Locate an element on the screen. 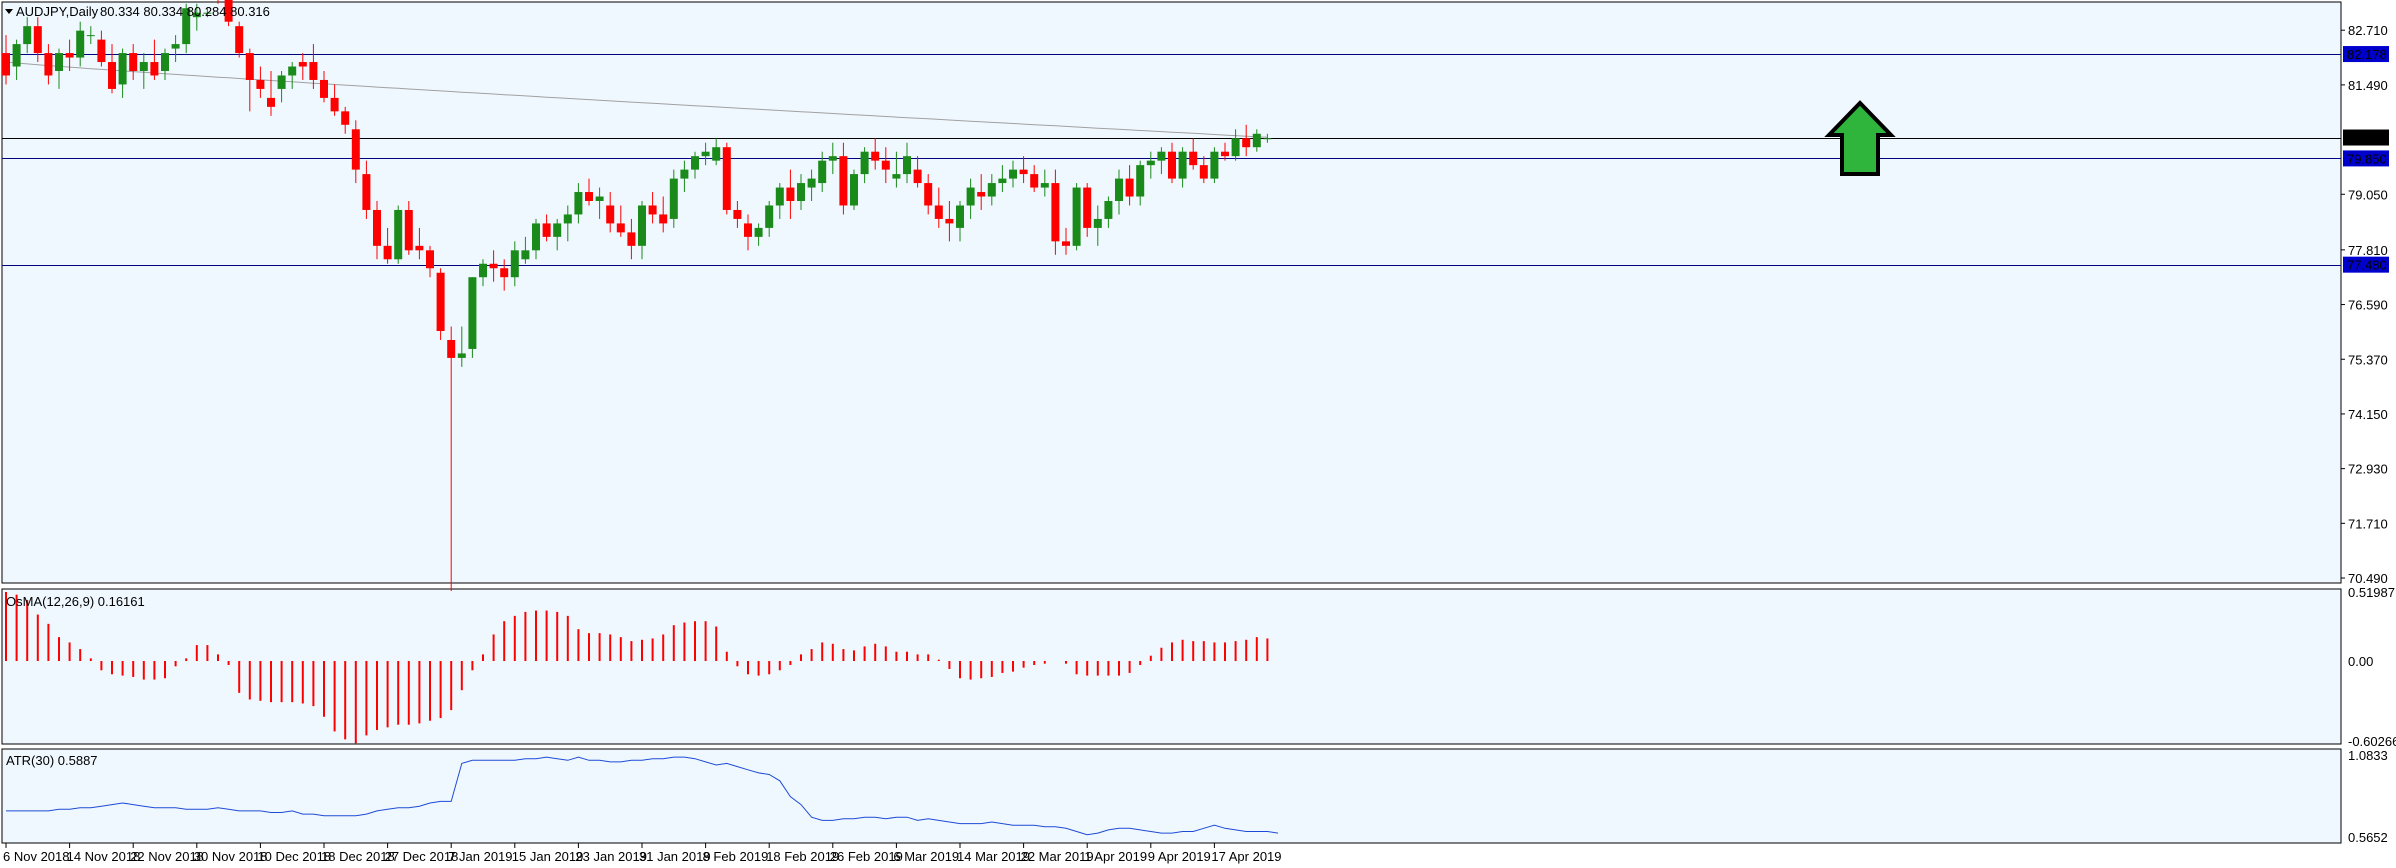 This screenshot has height=868, width=2396. osma-tick-label: -0.60266 is located at coordinates (2372, 741).